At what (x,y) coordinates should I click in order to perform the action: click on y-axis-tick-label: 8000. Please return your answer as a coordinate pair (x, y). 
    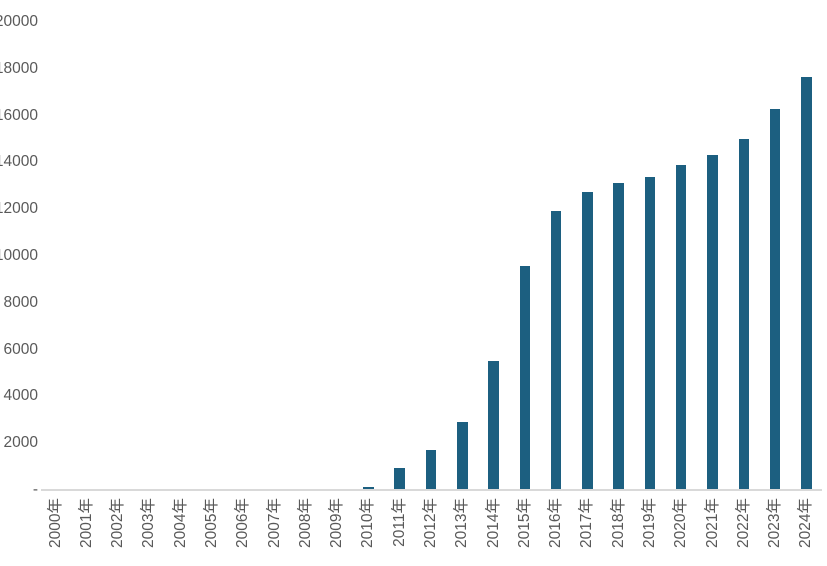
    Looking at the image, I should click on (20, 302).